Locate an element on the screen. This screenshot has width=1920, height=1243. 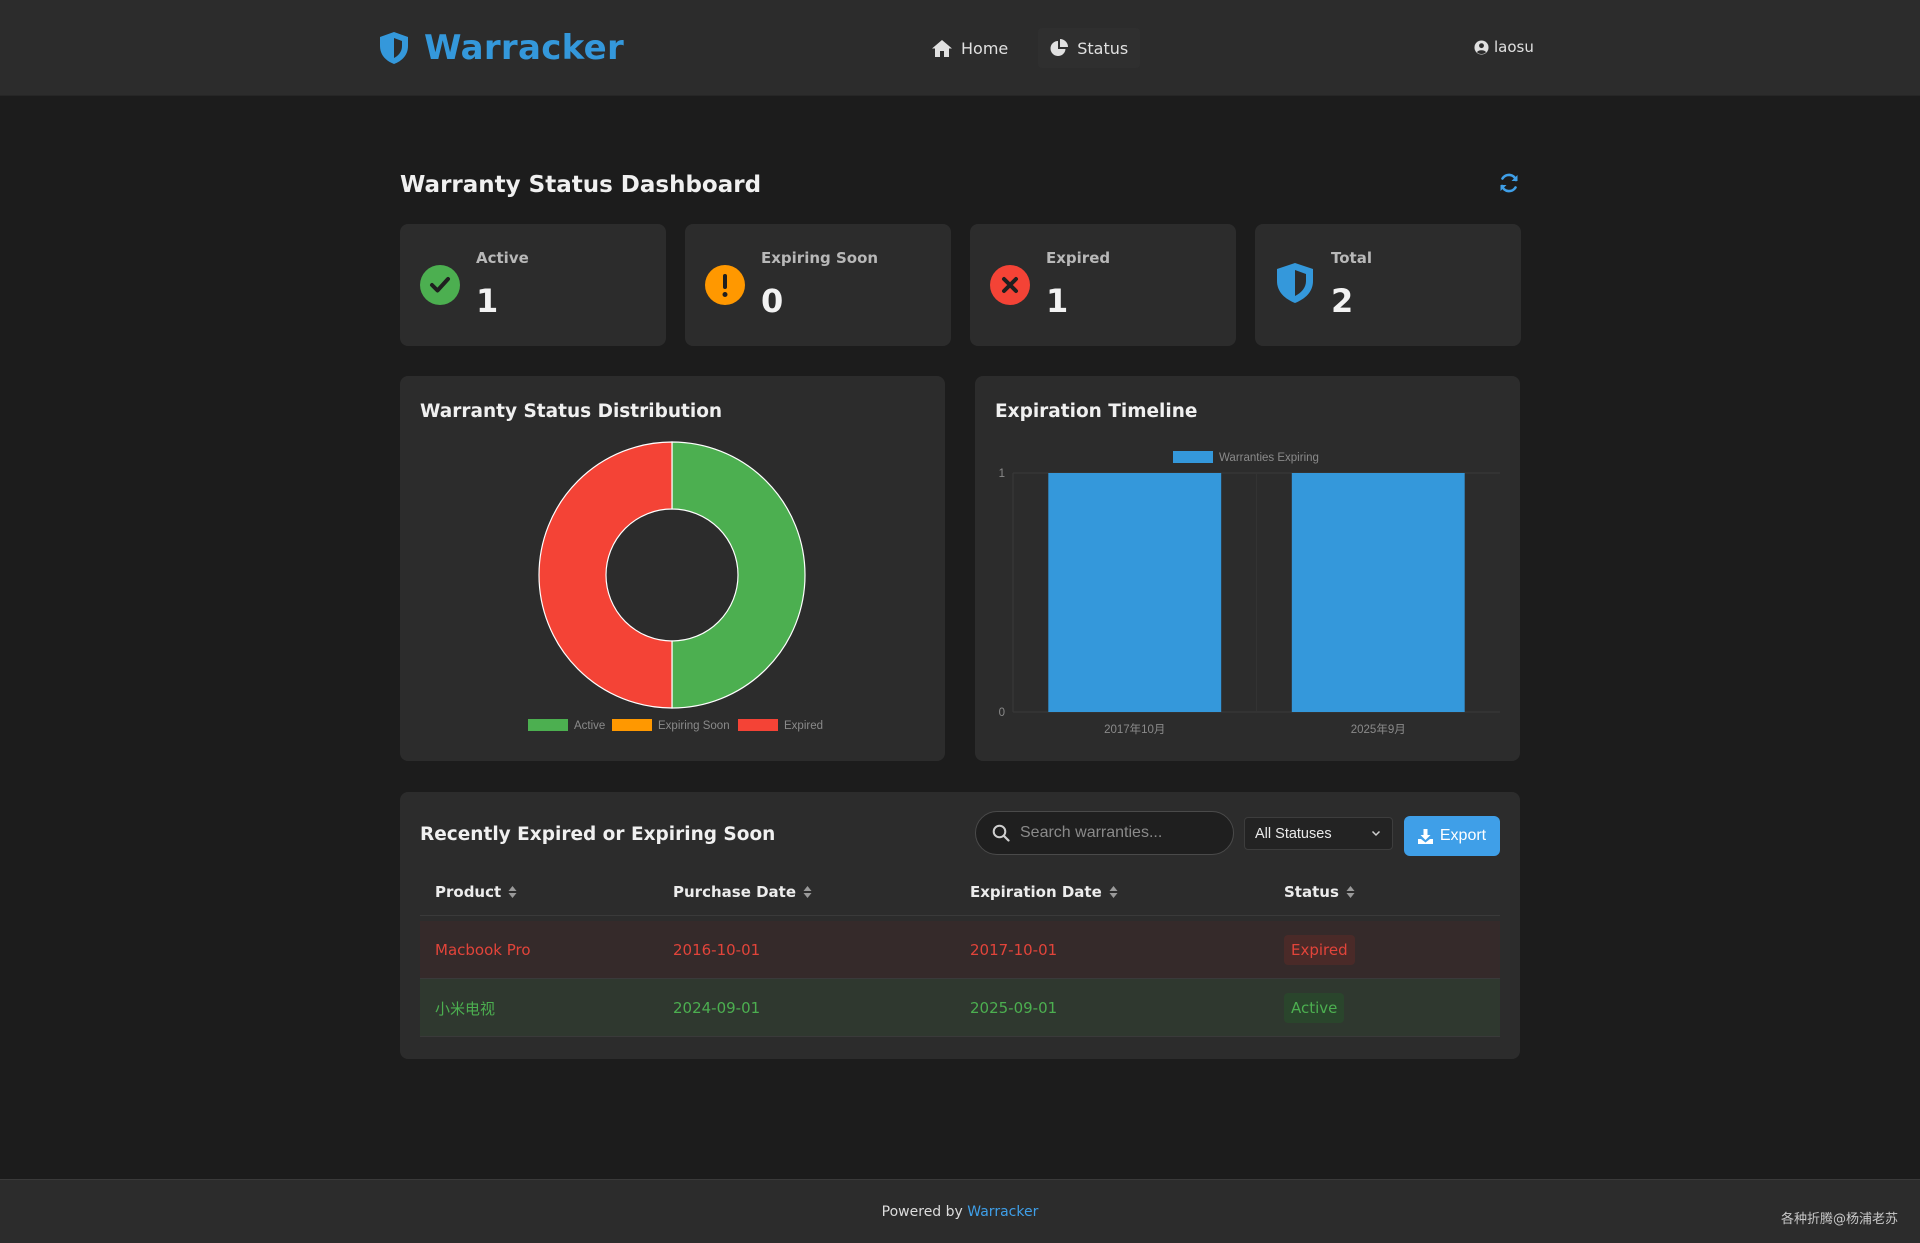
status-badge: Active is located at coordinates (1314, 1008).